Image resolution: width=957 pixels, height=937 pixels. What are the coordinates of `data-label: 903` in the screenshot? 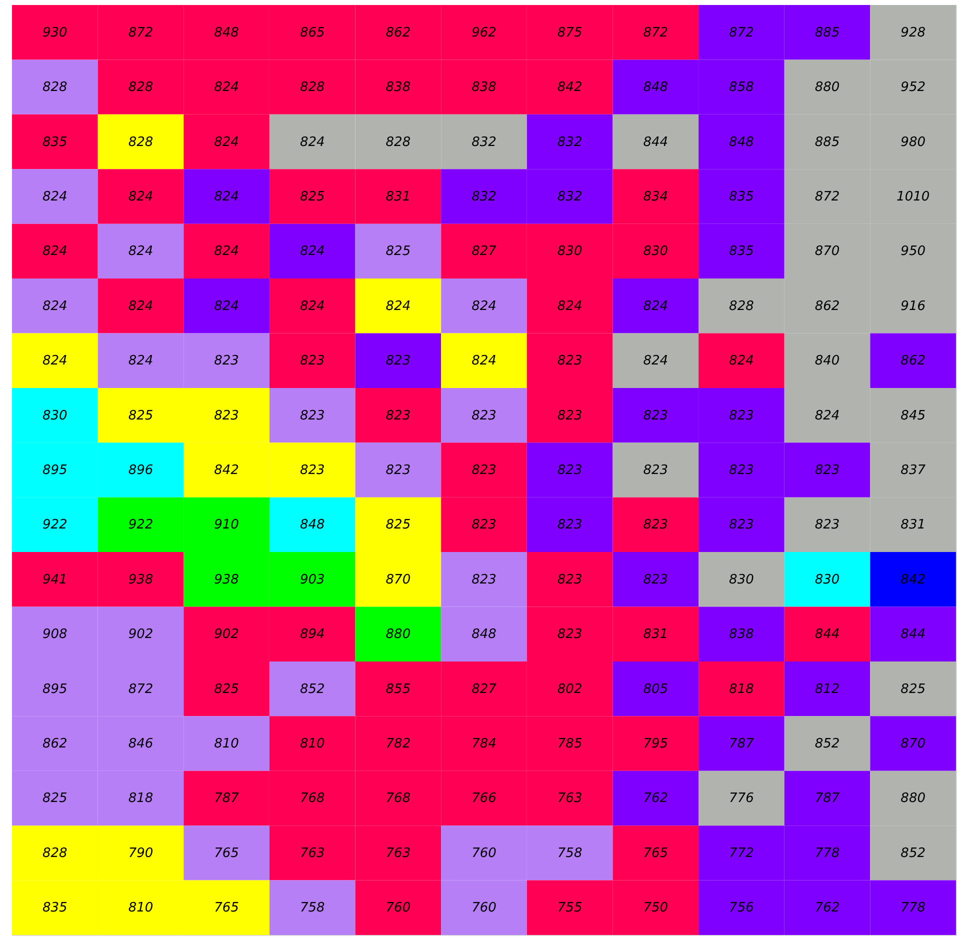 It's located at (312, 580).